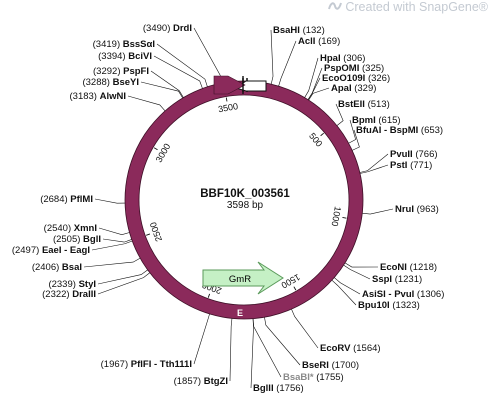  Describe the element at coordinates (245, 194) in the screenshot. I see `plasmid-name: BBF10K_003561` at that location.